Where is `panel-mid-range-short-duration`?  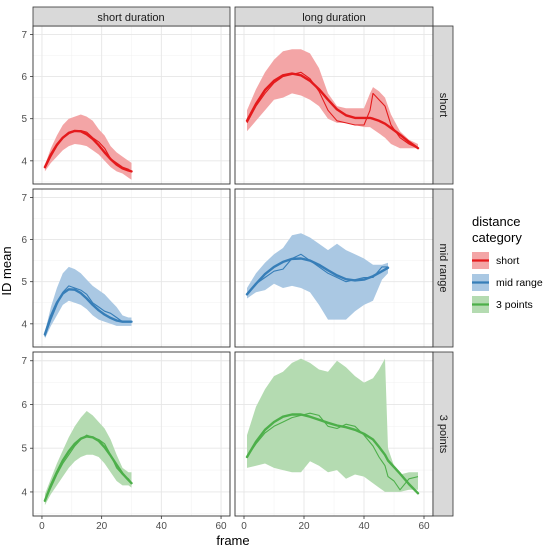
panel-mid-range-short-duration is located at coordinates (131, 268).